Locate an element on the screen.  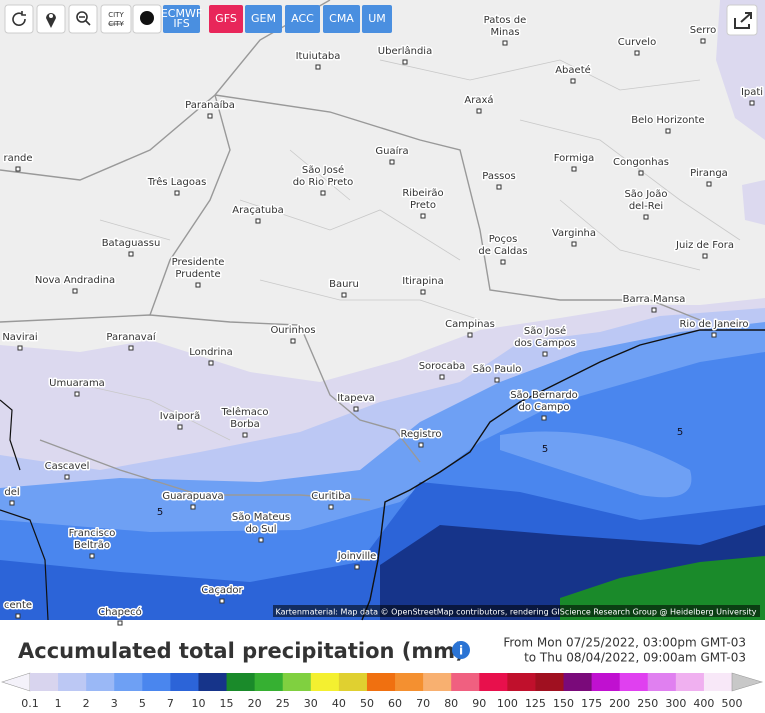
legend-label: 20 is located at coordinates (255, 703).